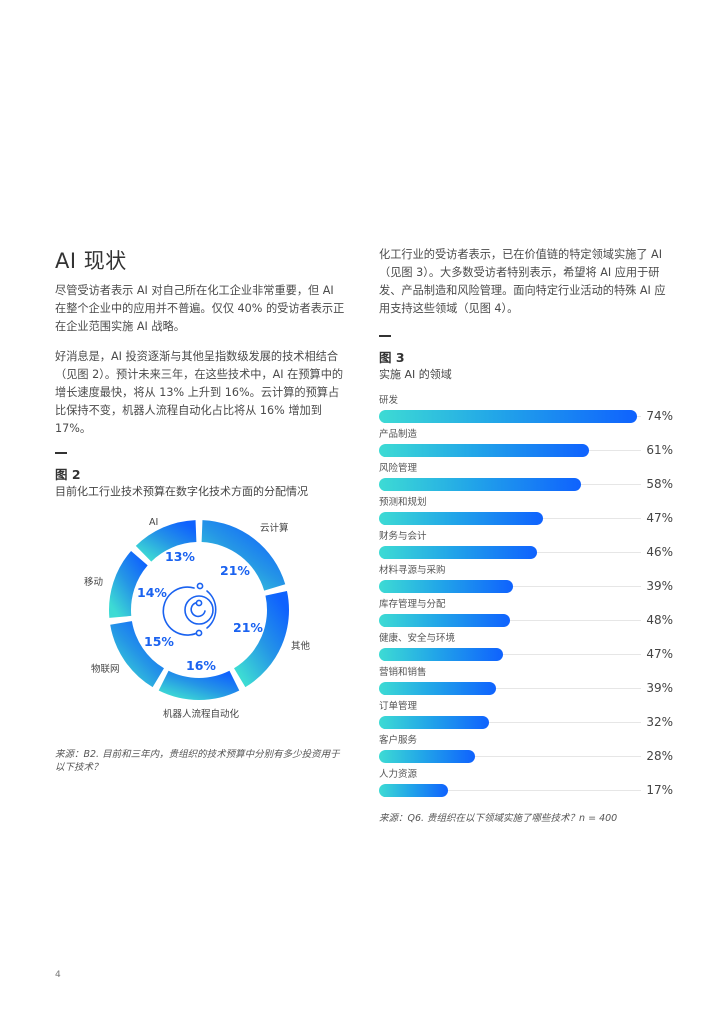 This screenshot has width=724, height=1024. What do you see at coordinates (398, 468) in the screenshot?
I see `bar-label: 风险管理` at bounding box center [398, 468].